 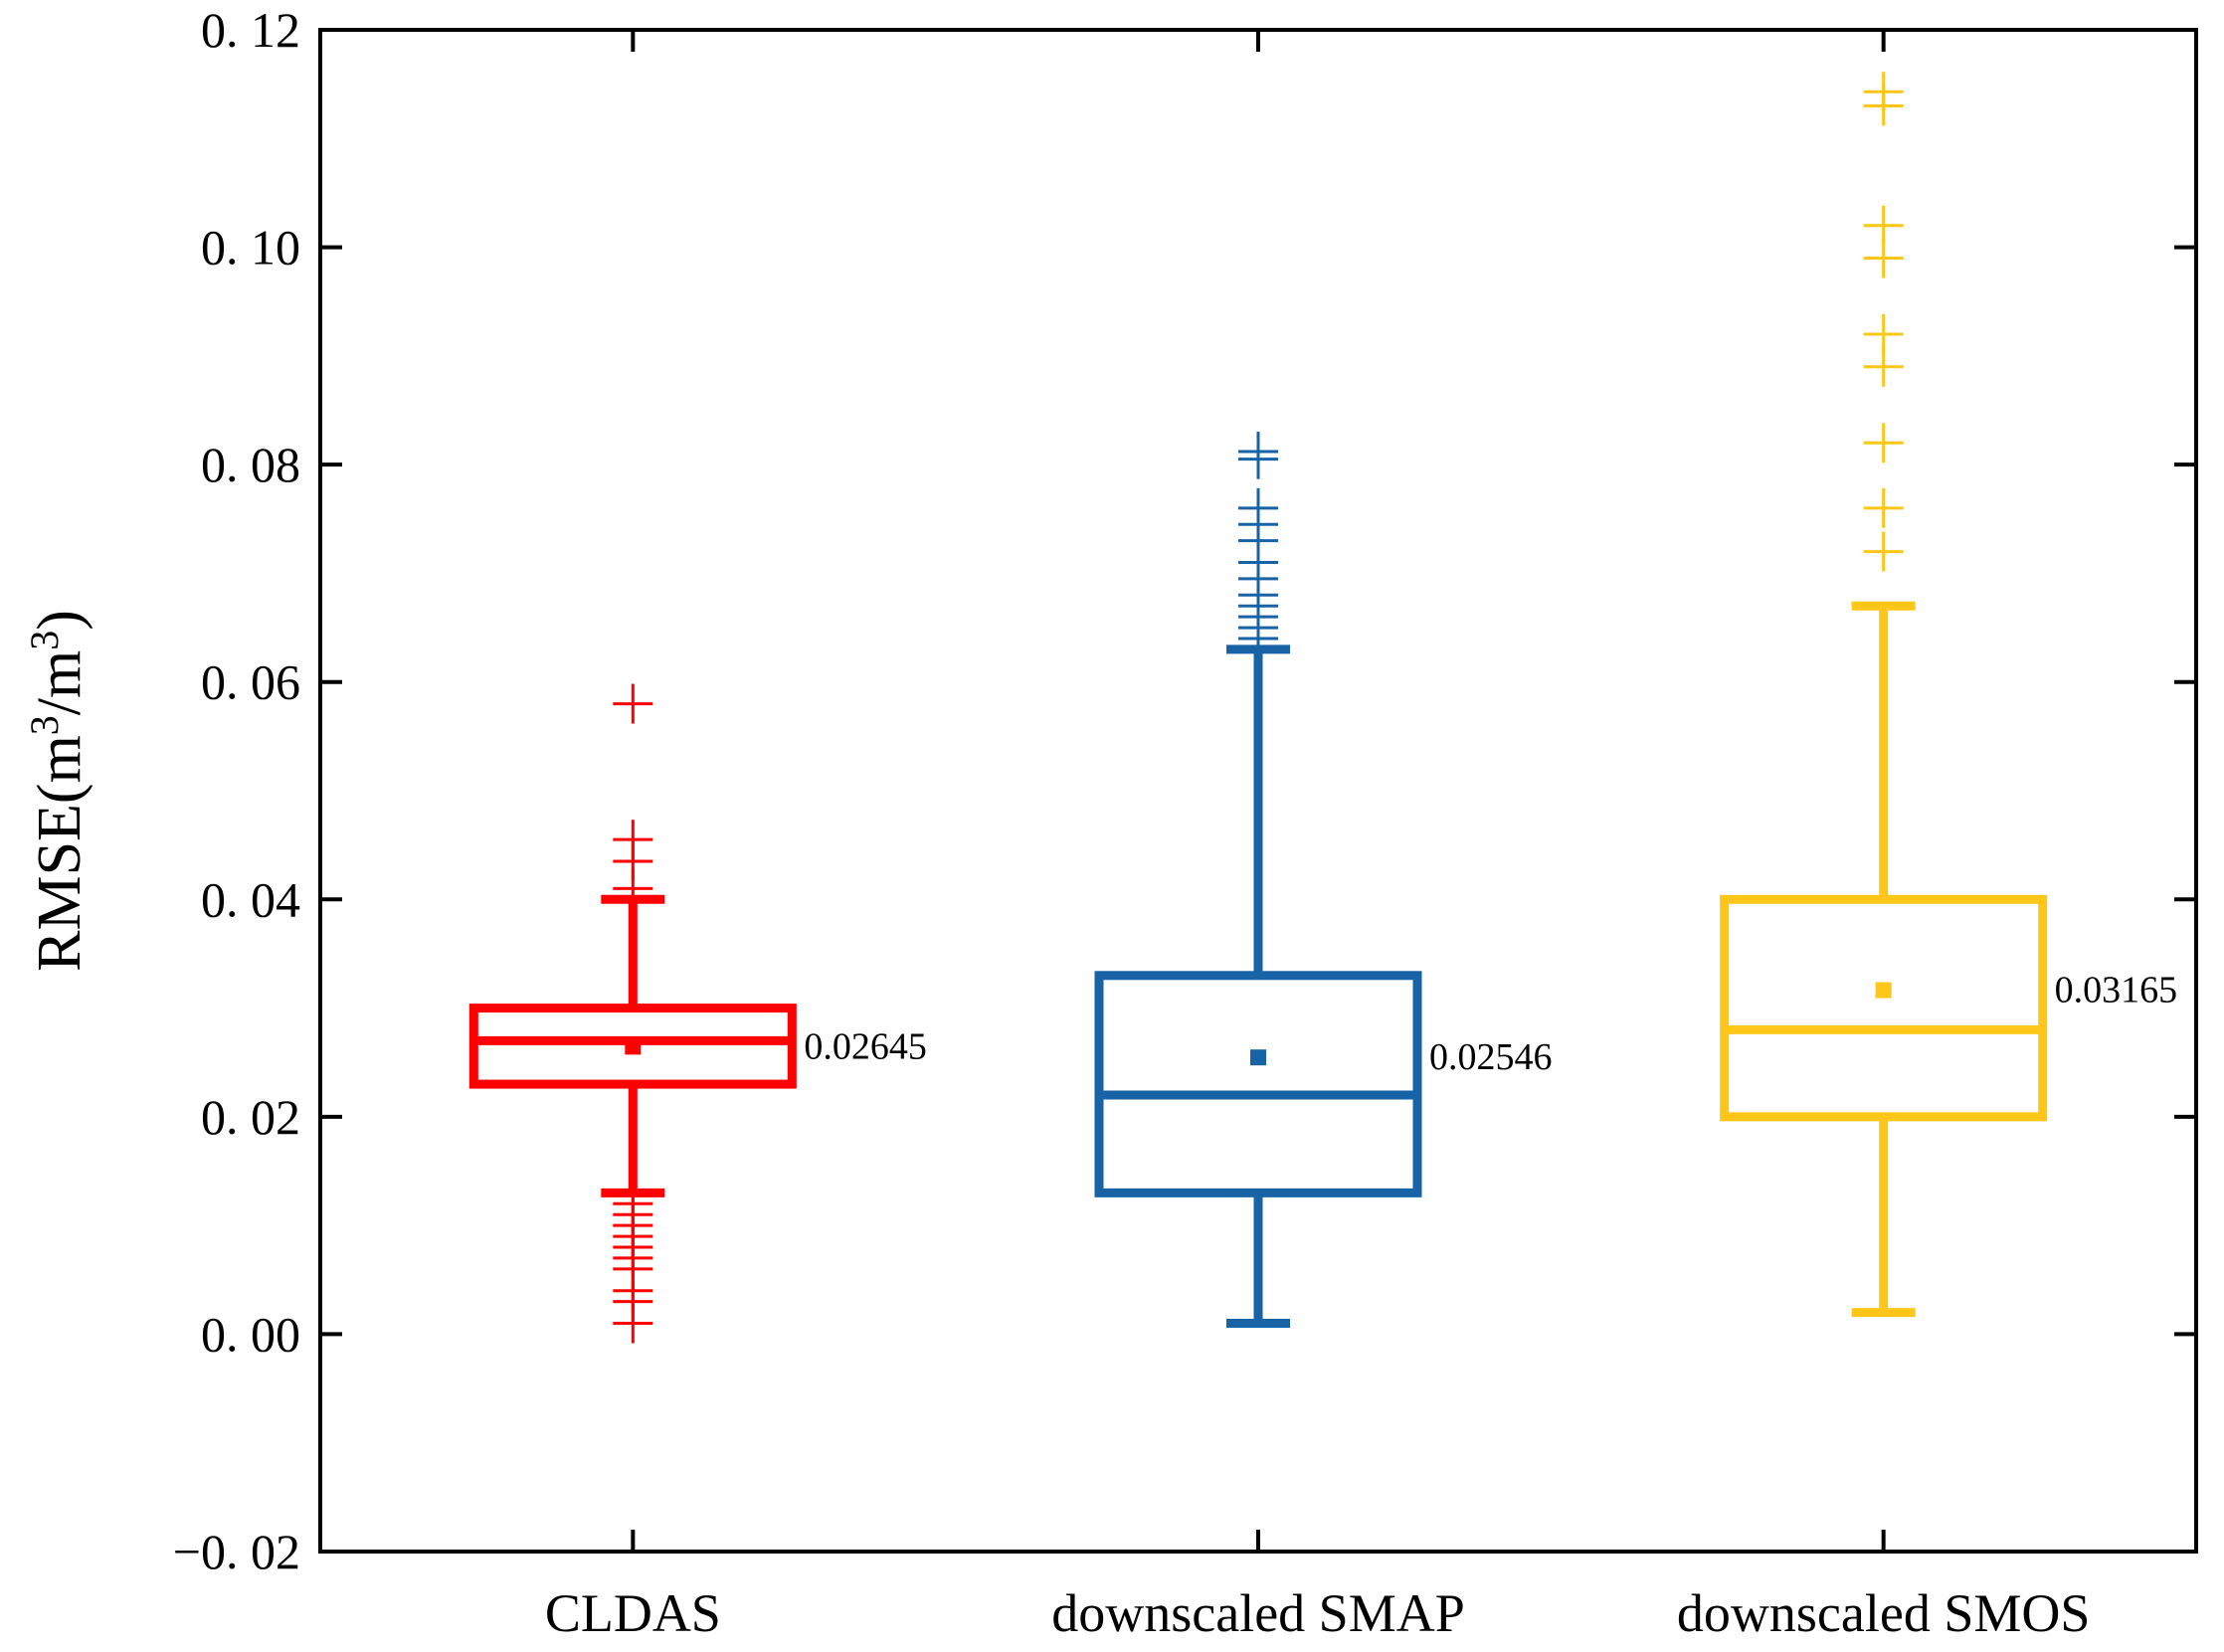 What do you see at coordinates (250, 464) in the screenshot?
I see `y-tick-label: 0. 08` at bounding box center [250, 464].